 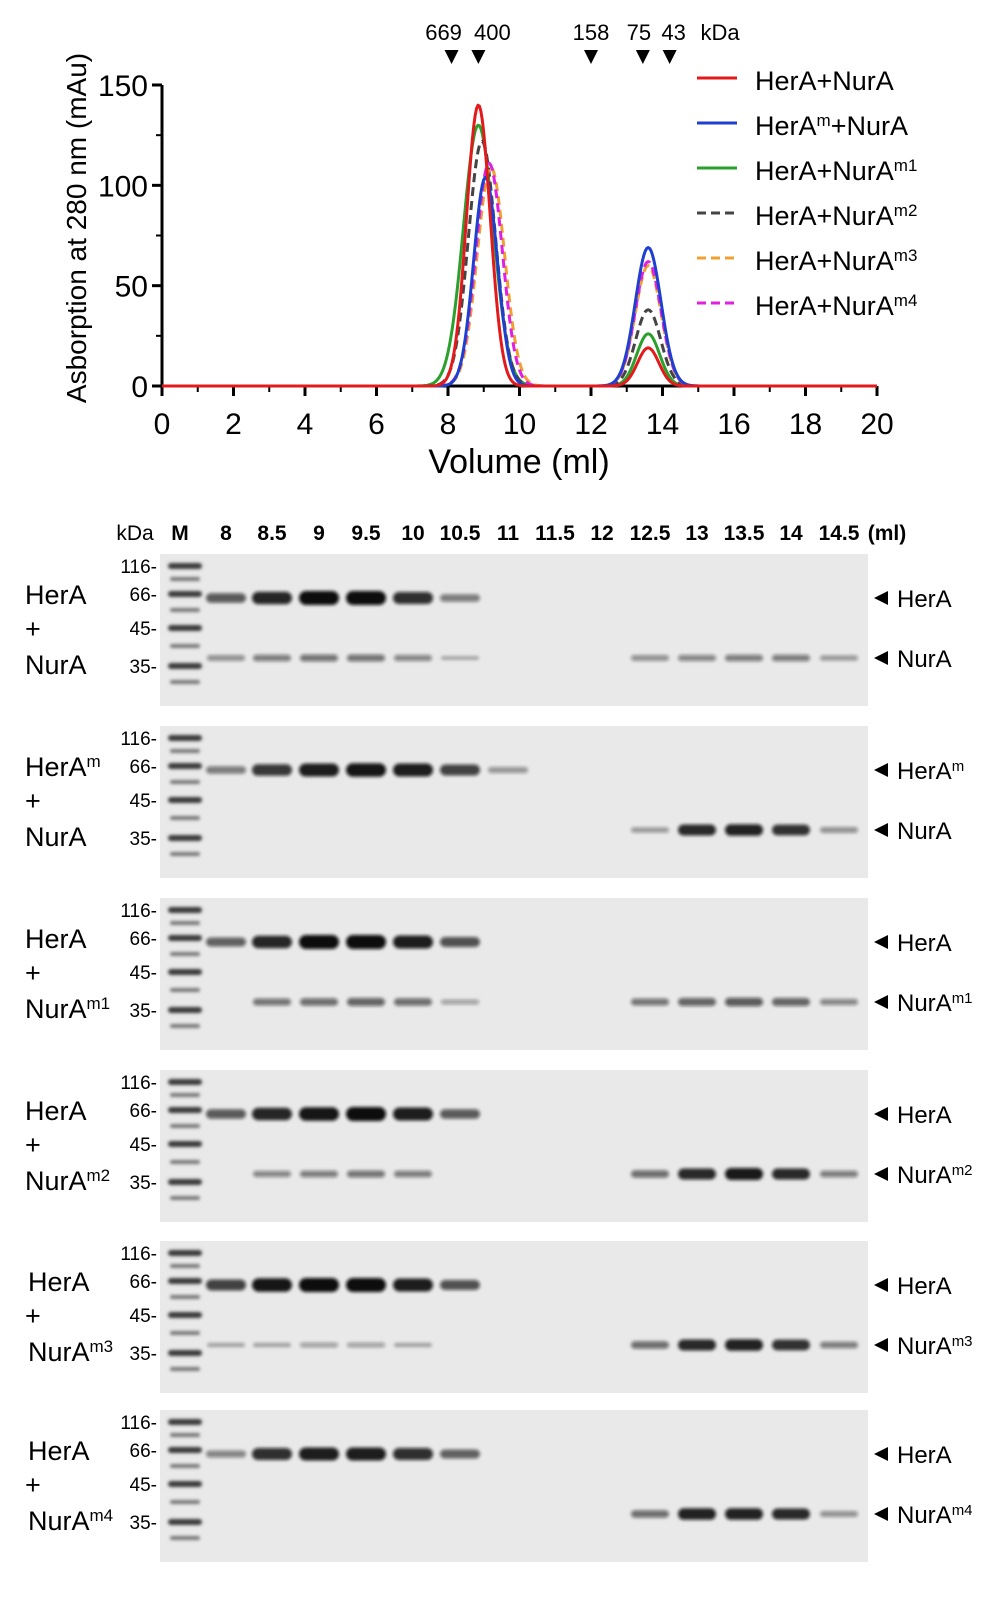 I want to click on chart-series, so click(x=519, y=245).